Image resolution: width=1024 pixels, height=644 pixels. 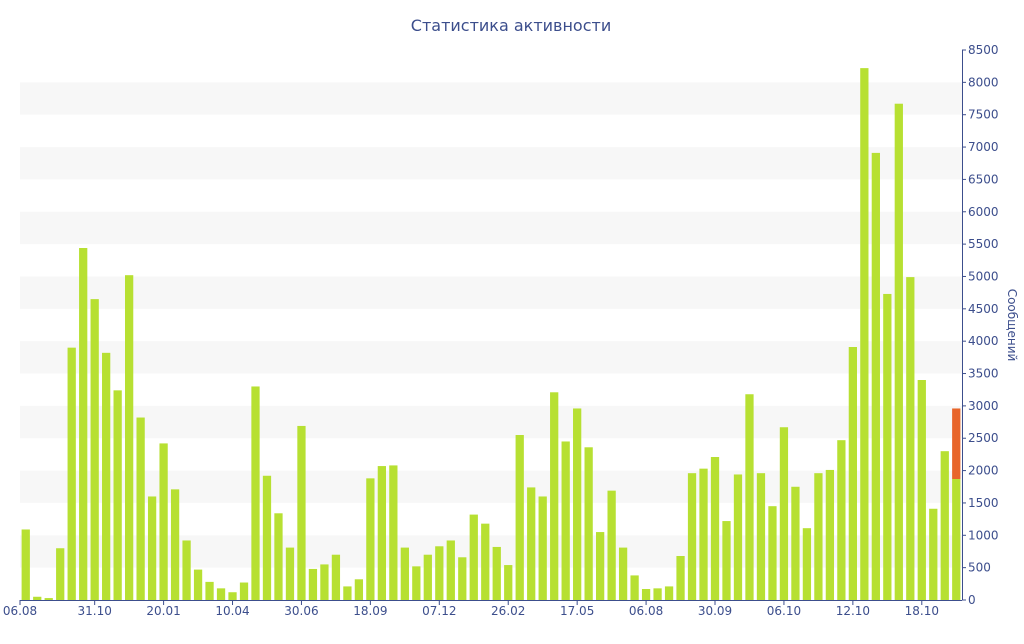 I want to click on y-tick-label: 6000, so click(x=983, y=212).